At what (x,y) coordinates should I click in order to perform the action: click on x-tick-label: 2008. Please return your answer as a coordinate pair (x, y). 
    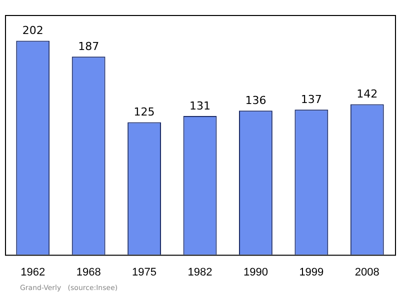
    Looking at the image, I should click on (367, 272).